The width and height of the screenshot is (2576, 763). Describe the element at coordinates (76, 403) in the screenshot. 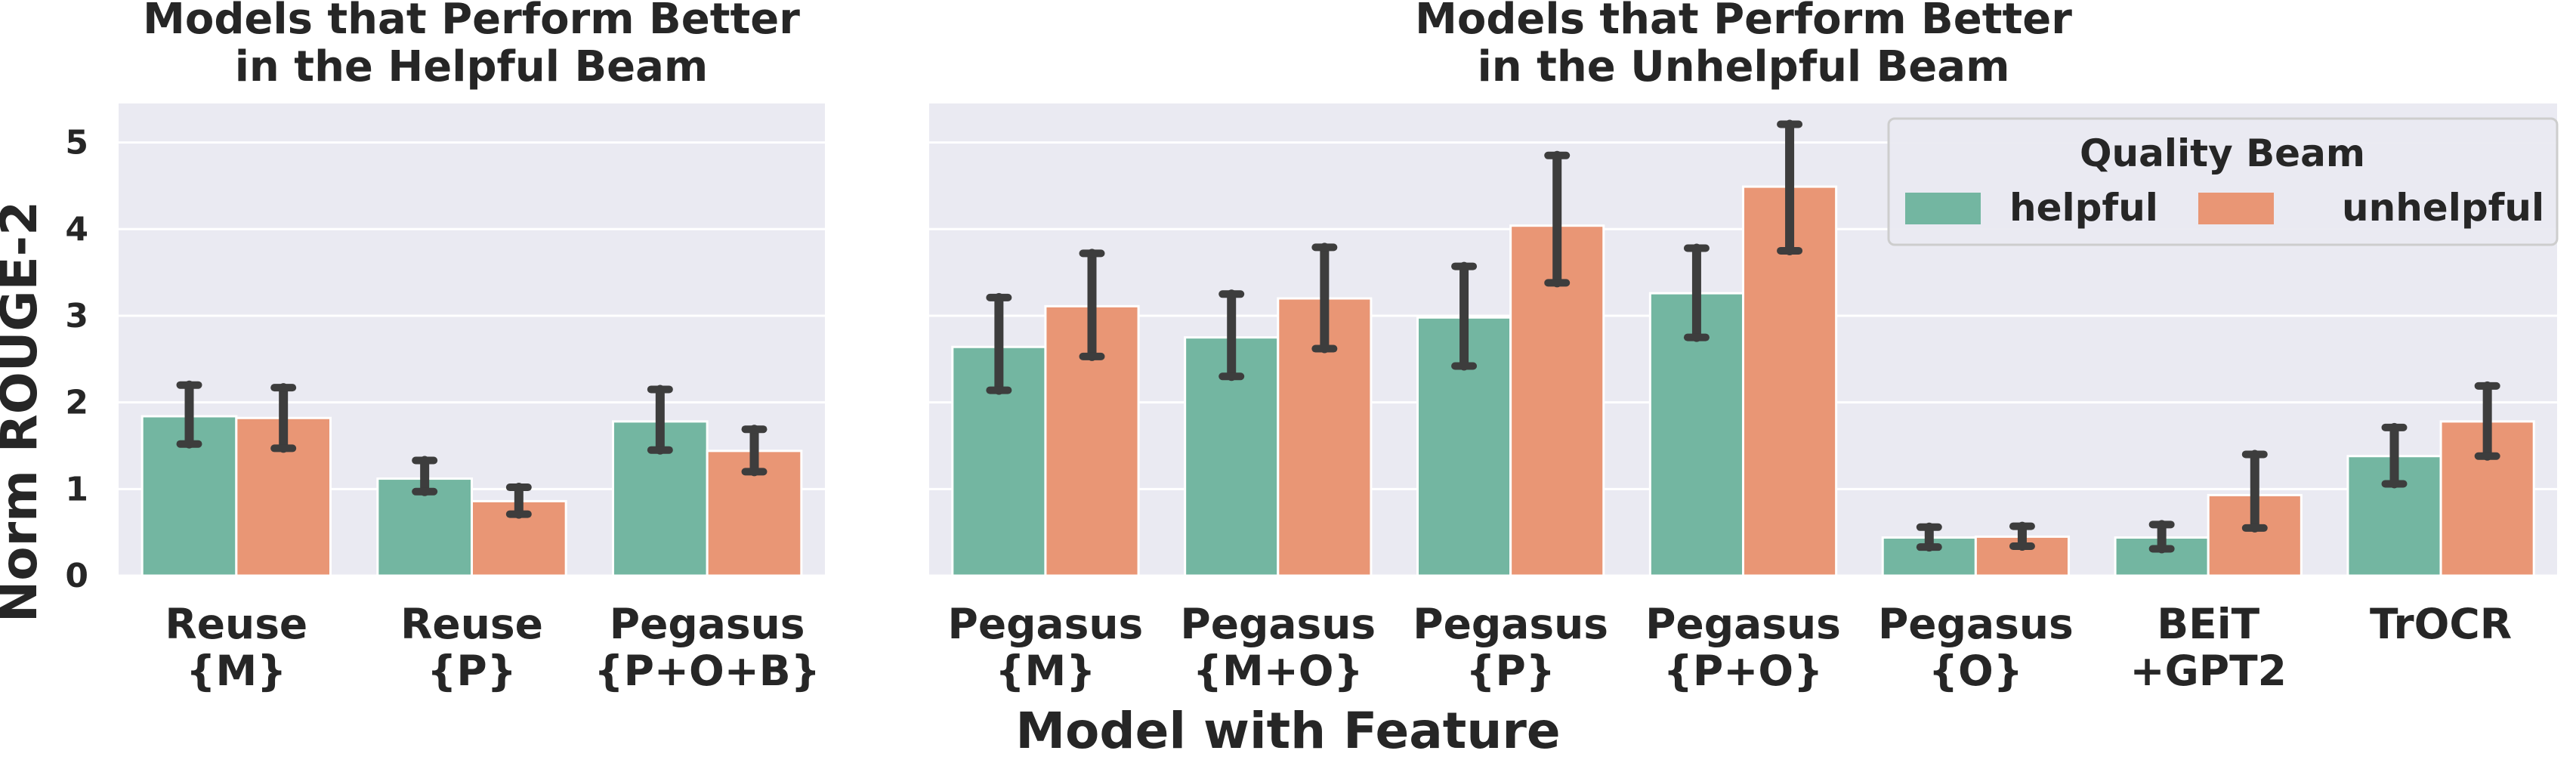

I see `y-tick-label: 2` at that location.